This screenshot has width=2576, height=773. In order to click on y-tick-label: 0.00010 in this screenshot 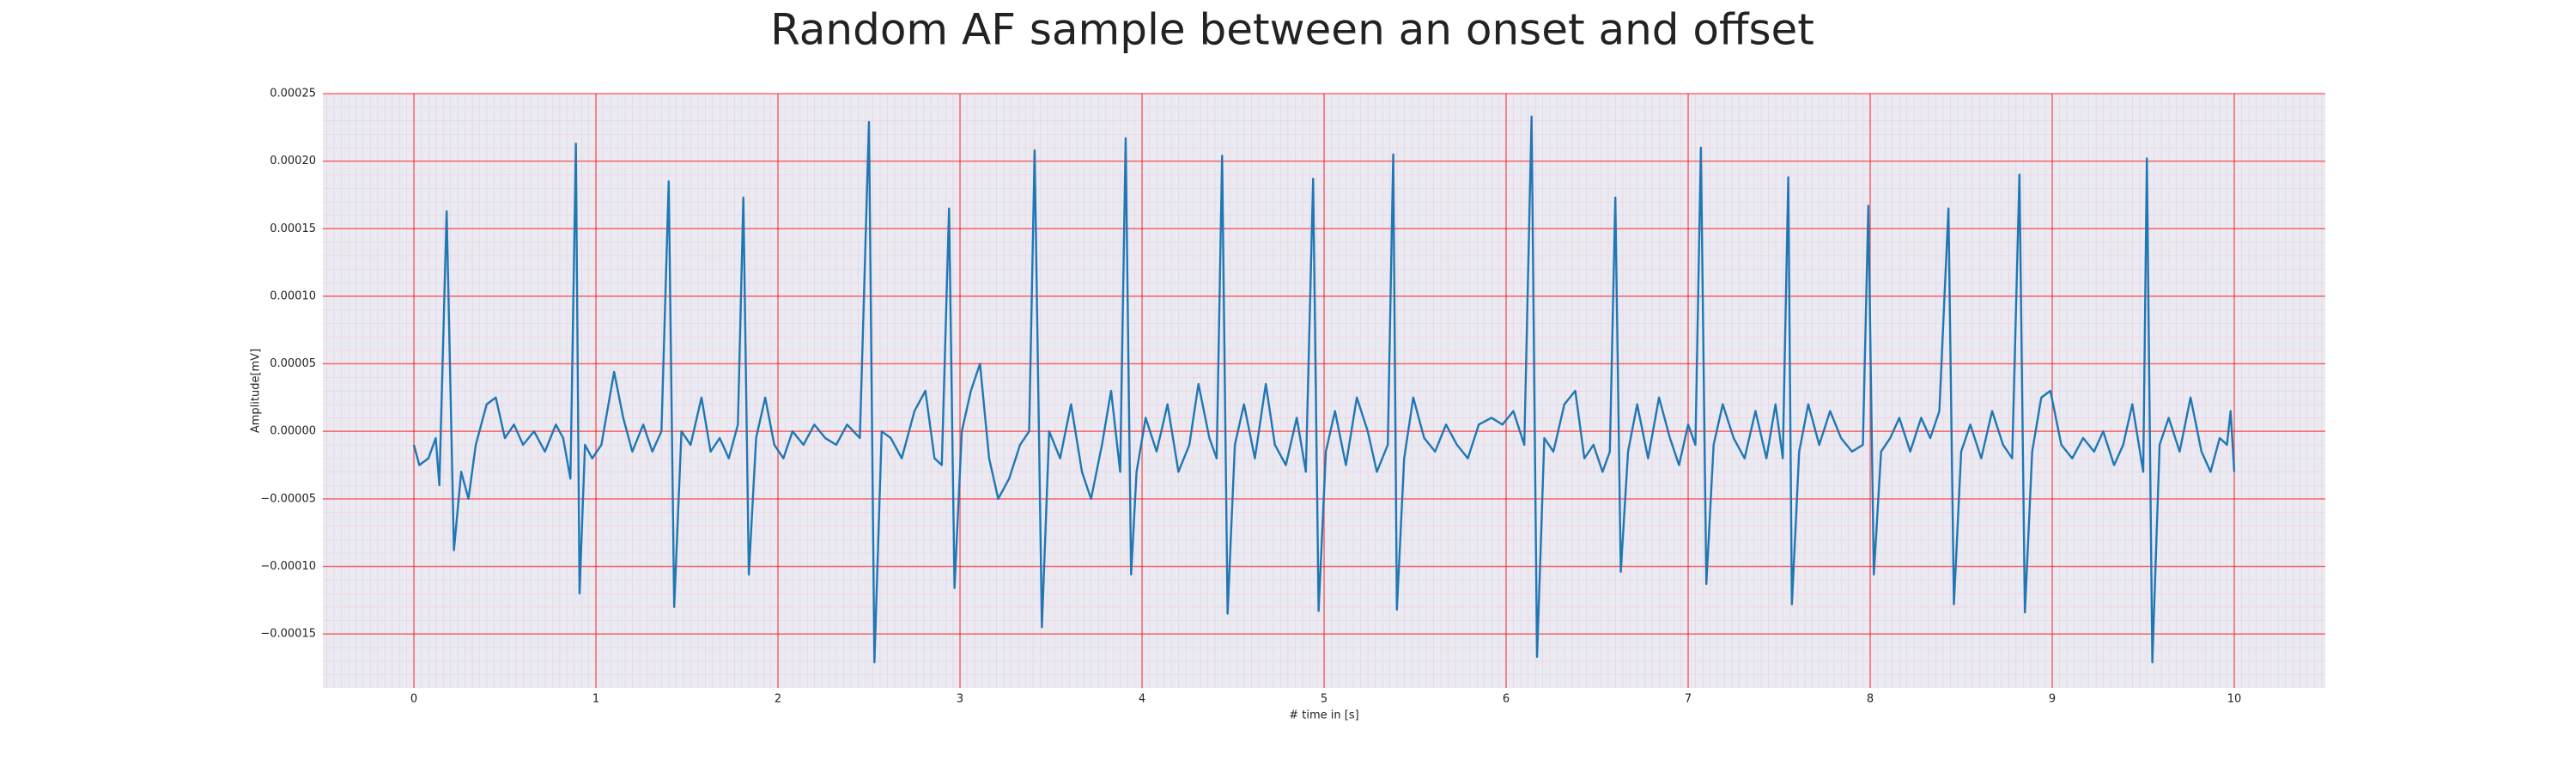, I will do `click(293, 295)`.